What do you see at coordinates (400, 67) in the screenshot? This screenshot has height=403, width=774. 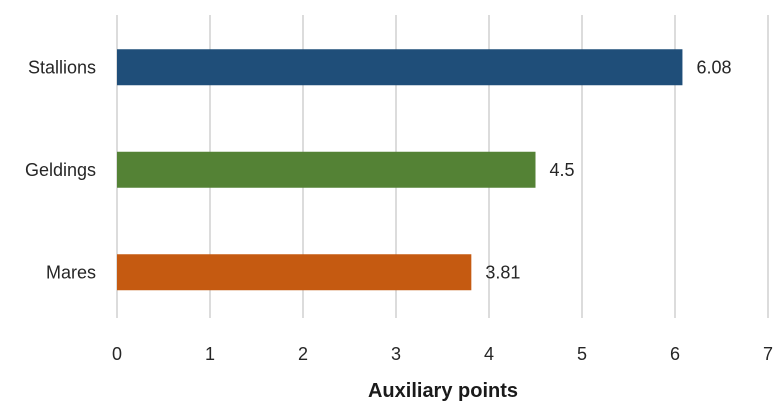 I see `bar-stallions` at bounding box center [400, 67].